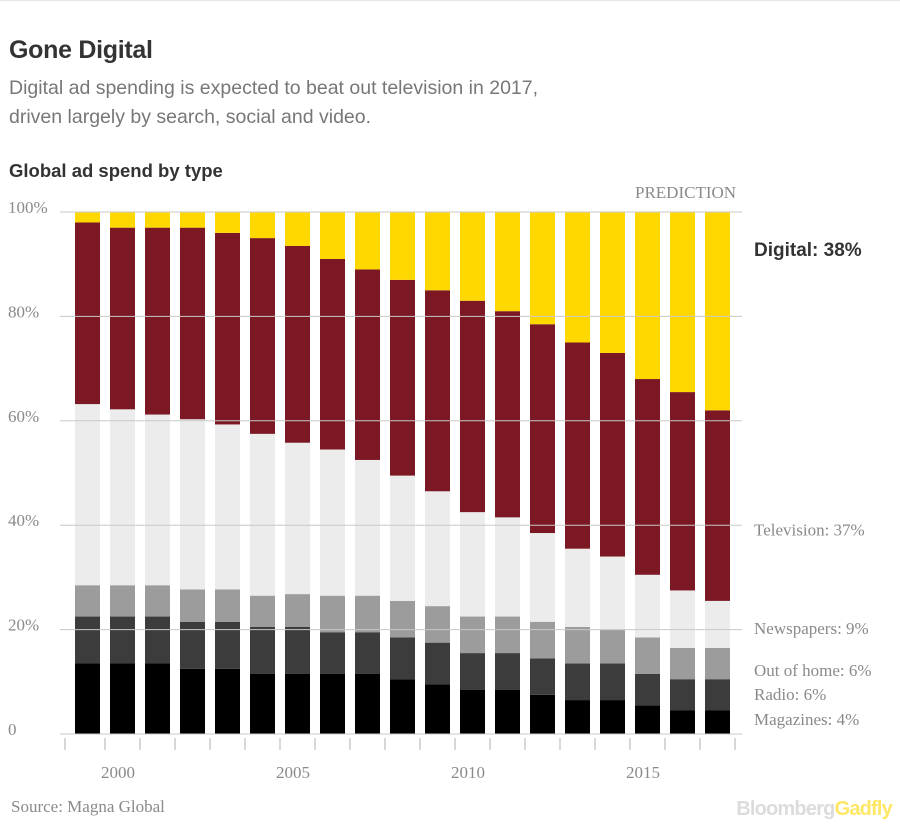 This screenshot has height=838, width=900. What do you see at coordinates (612, 682) in the screenshot?
I see `bar-segment-radio-2014` at bounding box center [612, 682].